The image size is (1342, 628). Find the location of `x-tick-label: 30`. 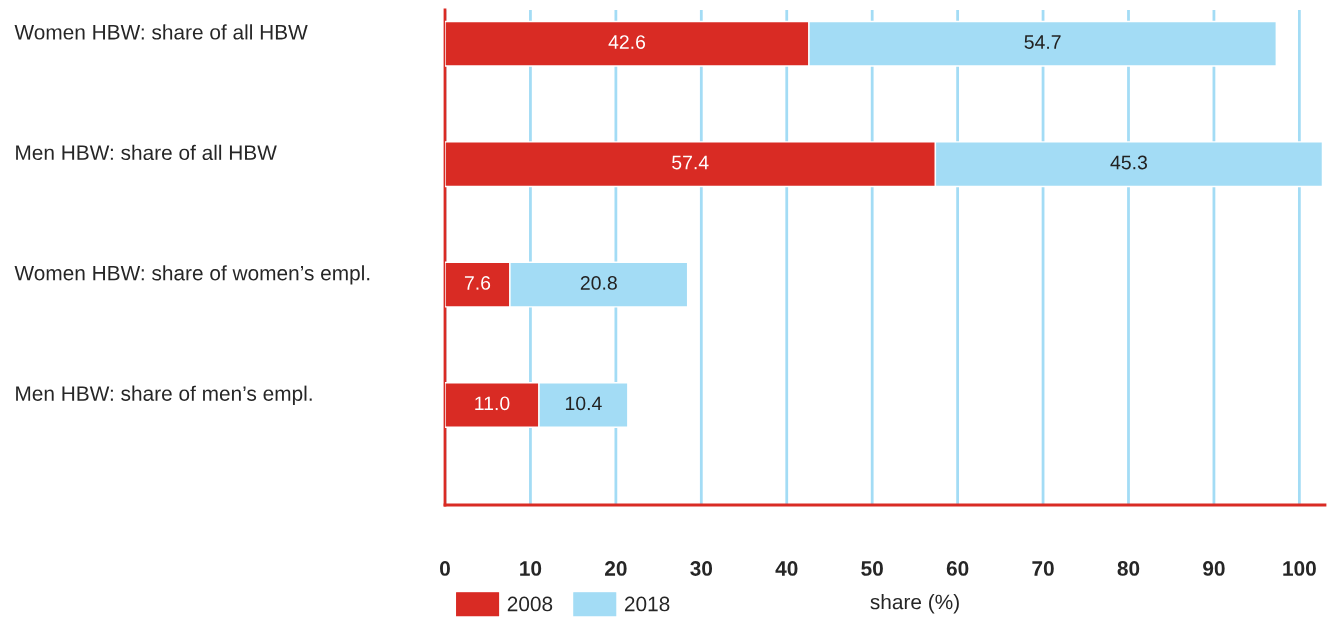

x-tick-label: 30 is located at coordinates (701, 568).